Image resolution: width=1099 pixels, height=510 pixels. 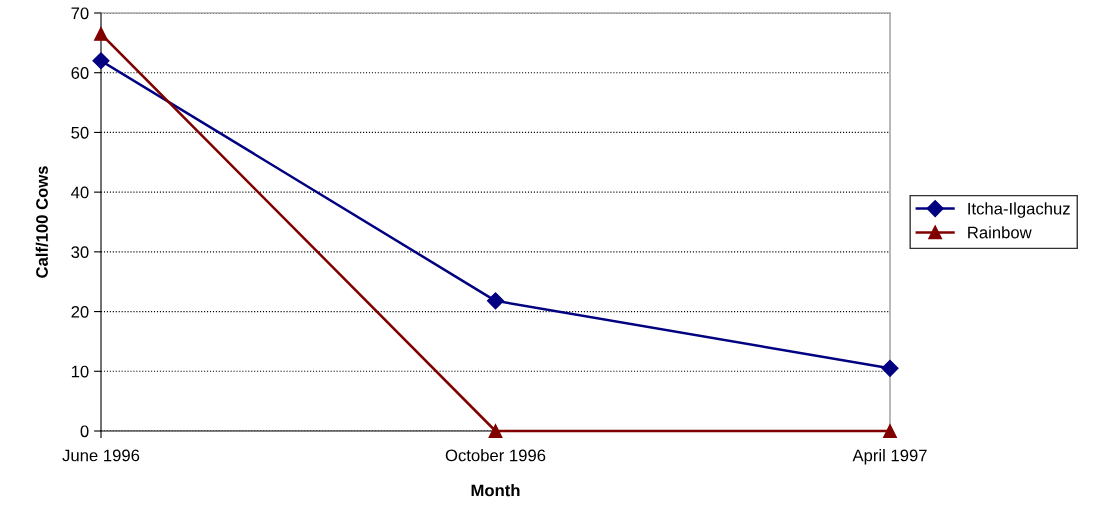 What do you see at coordinates (80, 73) in the screenshot?
I see `y-tick-label: 60` at bounding box center [80, 73].